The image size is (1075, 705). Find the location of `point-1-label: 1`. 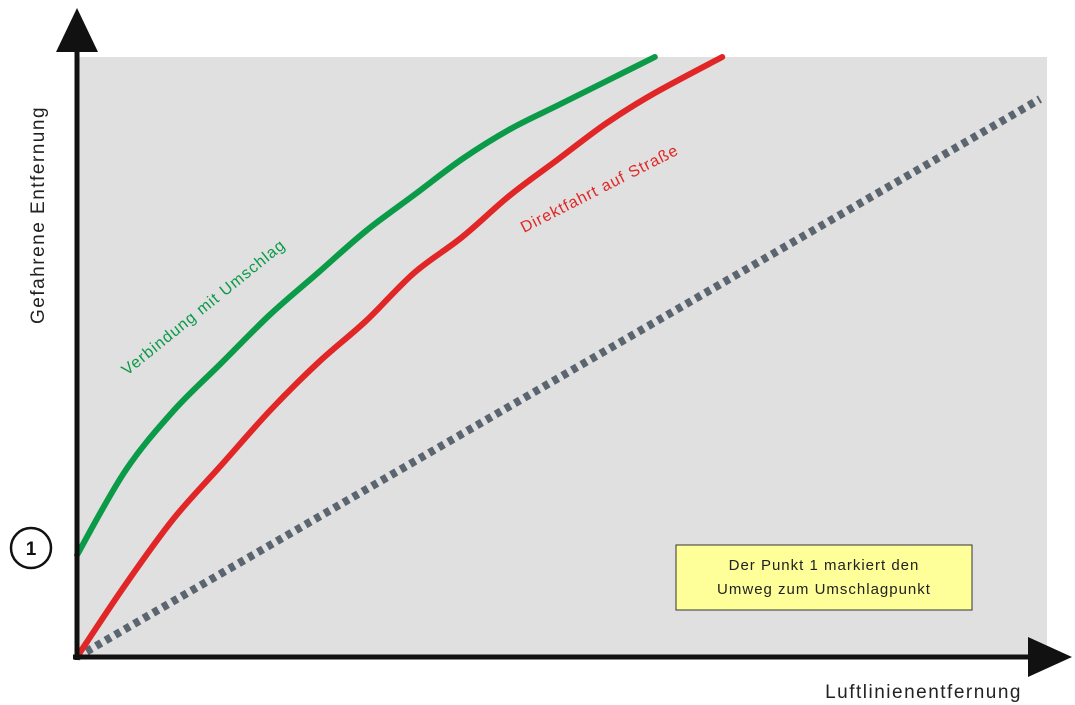

point-1-label: 1 is located at coordinates (31, 549).